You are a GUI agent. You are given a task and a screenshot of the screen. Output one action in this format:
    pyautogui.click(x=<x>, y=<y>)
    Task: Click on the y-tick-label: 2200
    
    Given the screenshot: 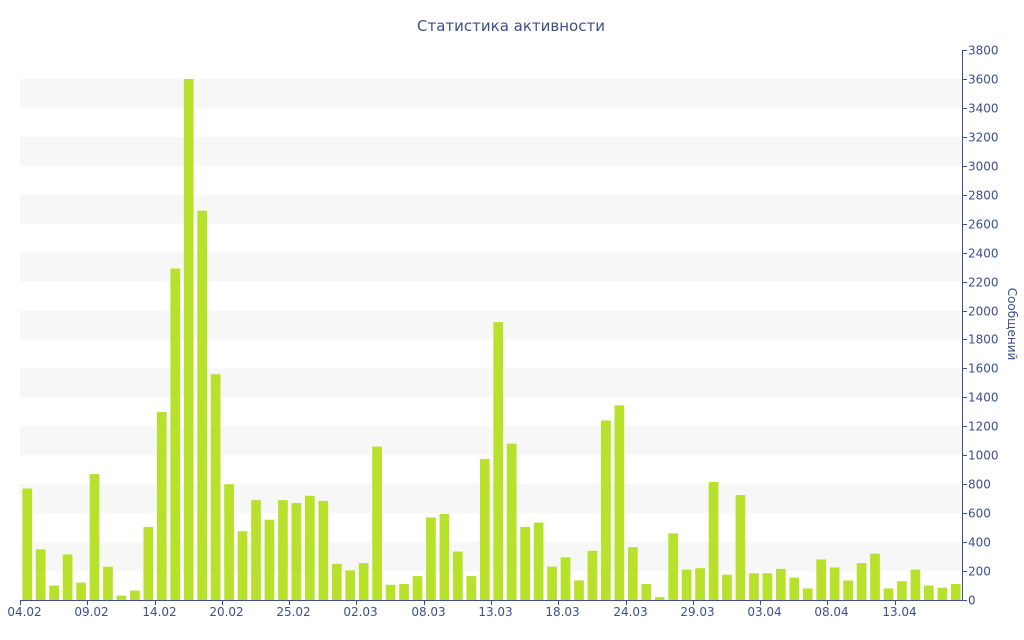 What is the action you would take?
    pyautogui.click(x=983, y=283)
    